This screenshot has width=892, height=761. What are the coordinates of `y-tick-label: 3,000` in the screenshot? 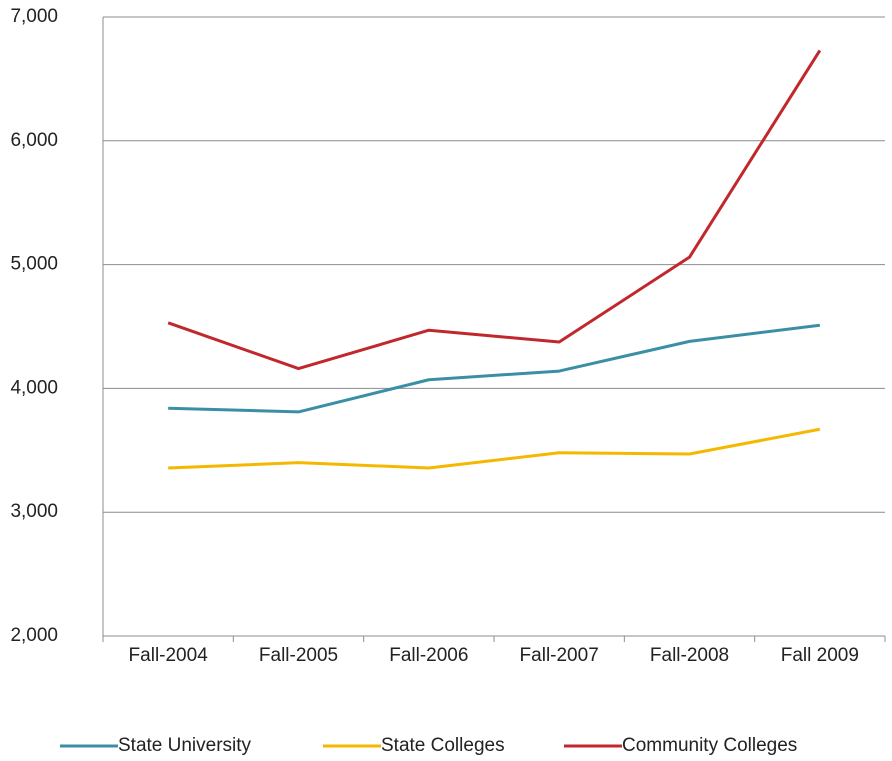 It's located at (34, 511).